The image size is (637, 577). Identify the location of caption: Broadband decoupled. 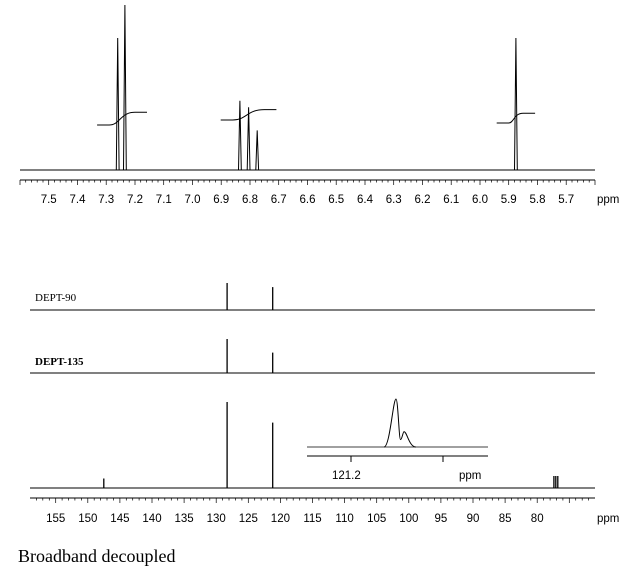
(96, 556).